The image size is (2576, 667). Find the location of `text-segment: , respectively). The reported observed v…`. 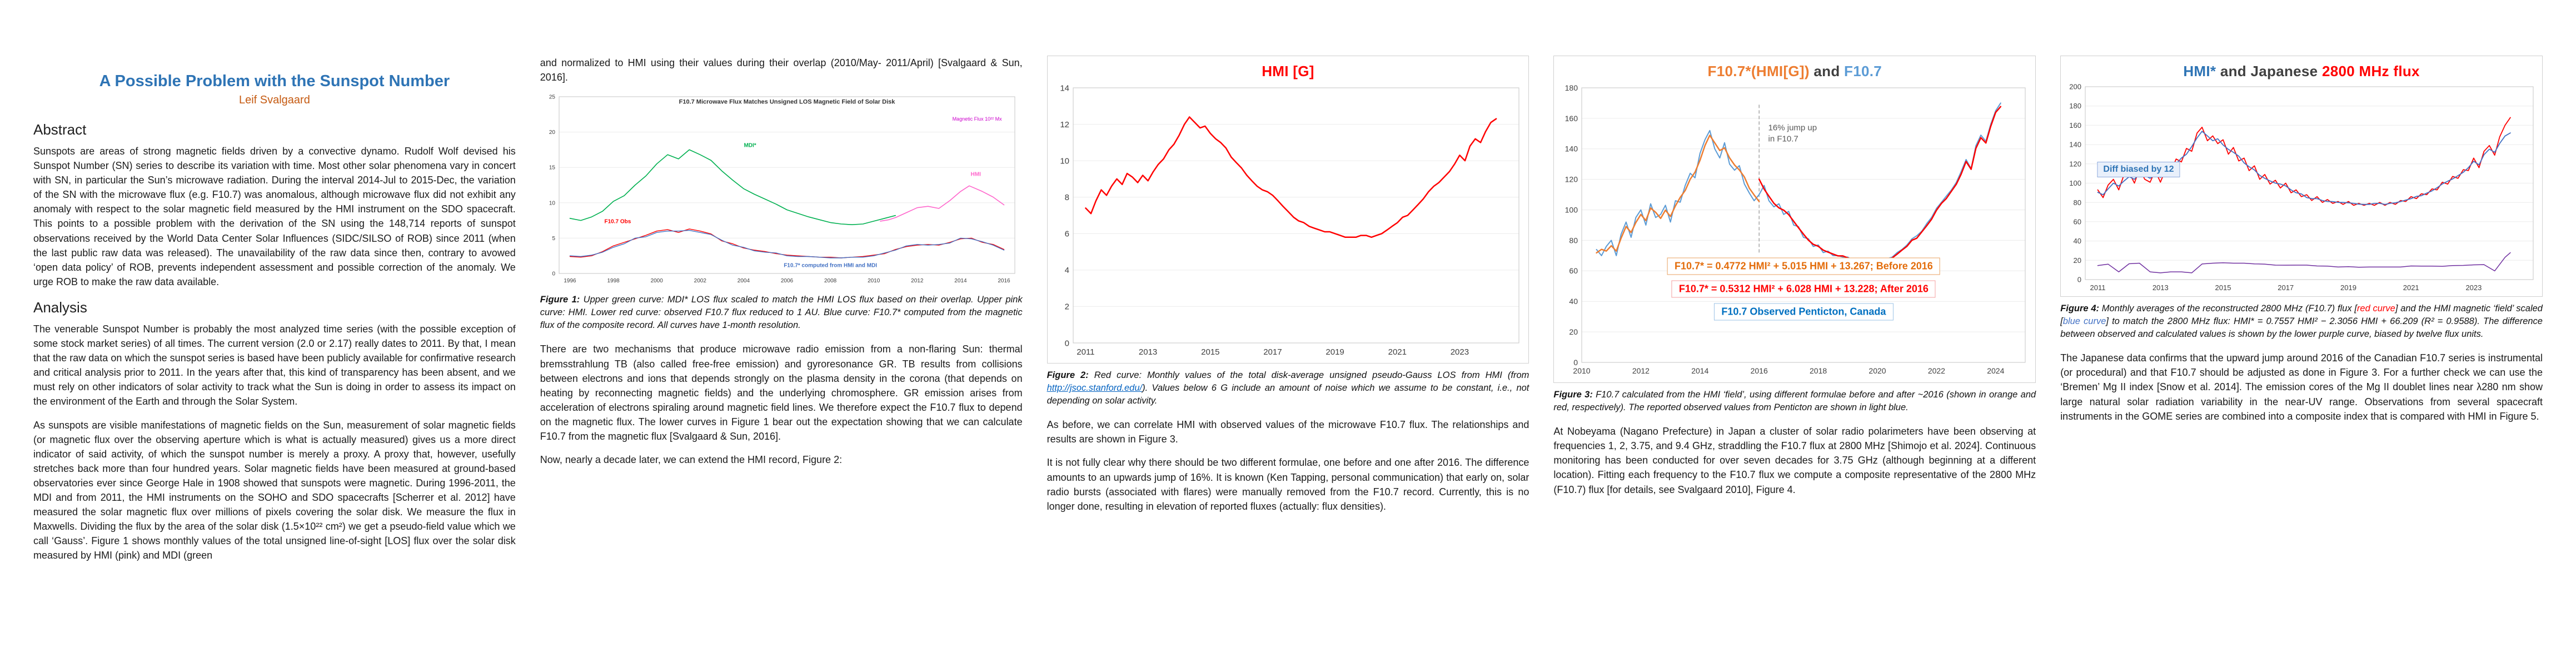

text-segment: , respectively). The reported observed v… is located at coordinates (1738, 407).